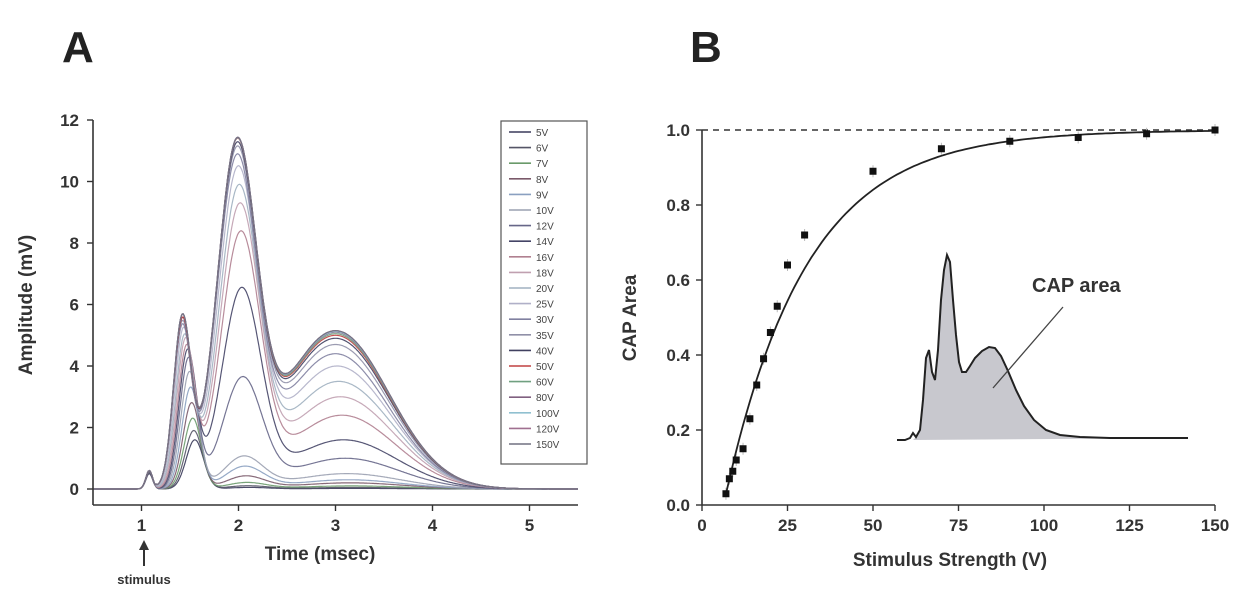 Image resolution: width=1238 pixels, height=592 pixels. Describe the element at coordinates (678, 130) in the screenshot. I see `b-y-tick-label: 1.0` at that location.